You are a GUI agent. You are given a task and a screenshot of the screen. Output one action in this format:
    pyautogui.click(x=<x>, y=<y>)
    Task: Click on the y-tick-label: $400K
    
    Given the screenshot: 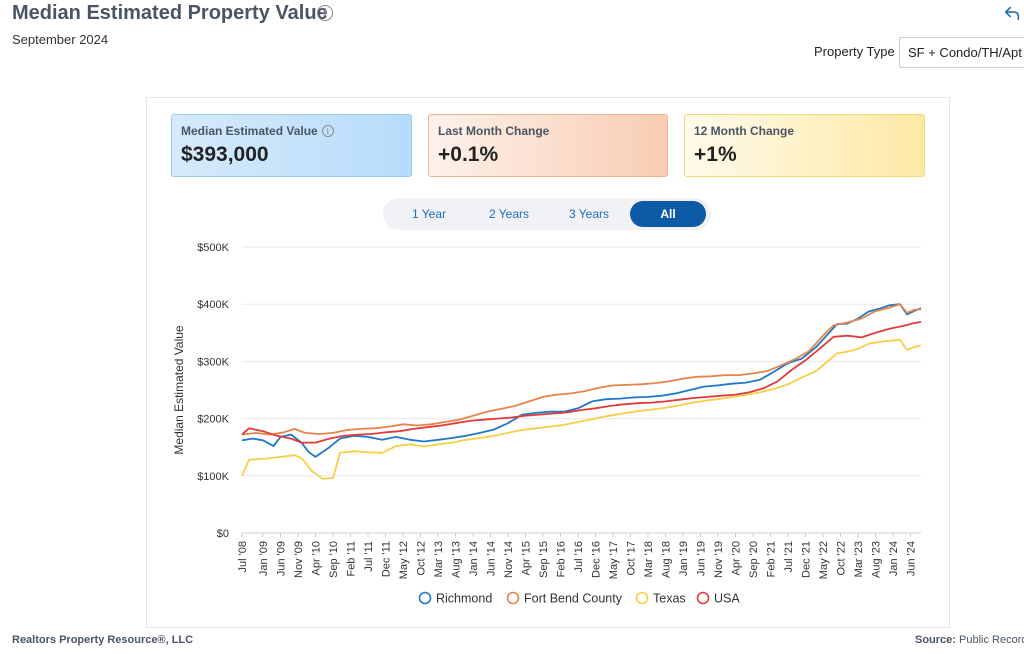 What is the action you would take?
    pyautogui.click(x=213, y=305)
    